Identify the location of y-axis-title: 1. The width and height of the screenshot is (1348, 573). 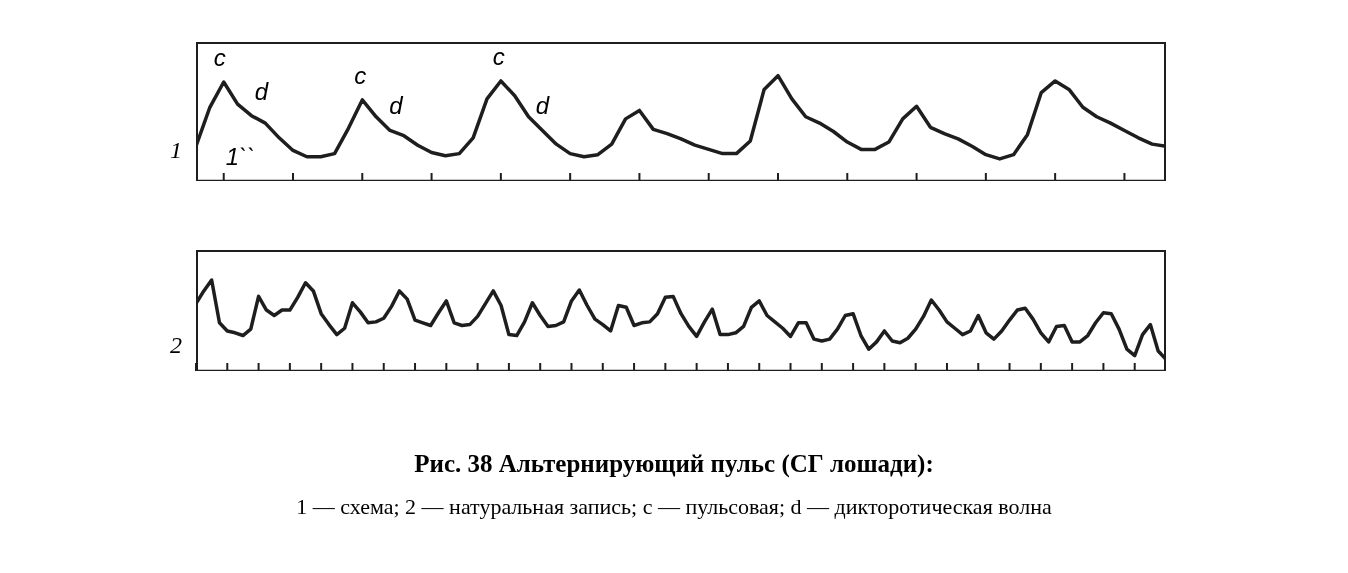
(176, 150).